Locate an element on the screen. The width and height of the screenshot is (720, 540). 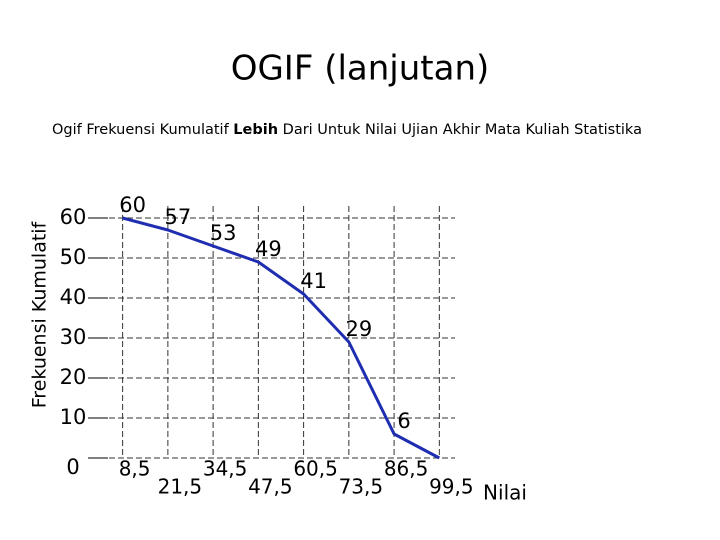
y-tick-label: 30 is located at coordinates (73, 337).